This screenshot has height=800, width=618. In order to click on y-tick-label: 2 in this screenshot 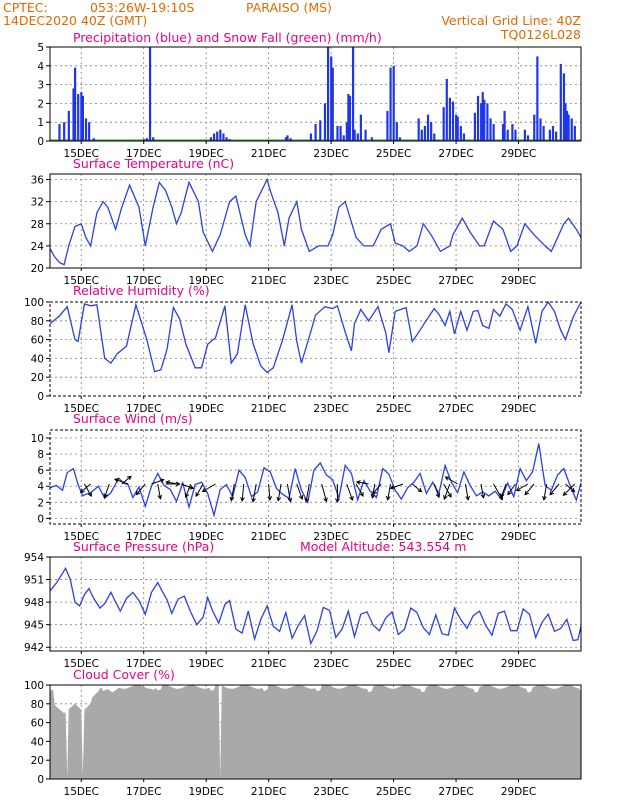, I will do `click(40, 104)`.